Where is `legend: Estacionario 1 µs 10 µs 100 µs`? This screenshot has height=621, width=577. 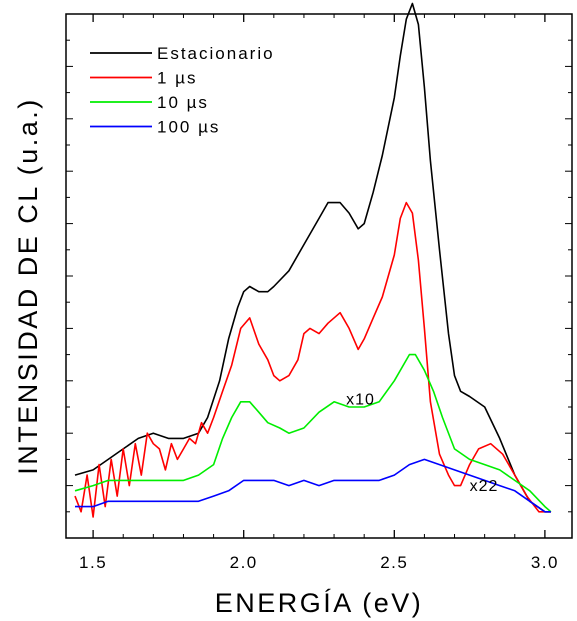 legend: Estacionario 1 µs 10 µs 100 µs is located at coordinates (182, 90).